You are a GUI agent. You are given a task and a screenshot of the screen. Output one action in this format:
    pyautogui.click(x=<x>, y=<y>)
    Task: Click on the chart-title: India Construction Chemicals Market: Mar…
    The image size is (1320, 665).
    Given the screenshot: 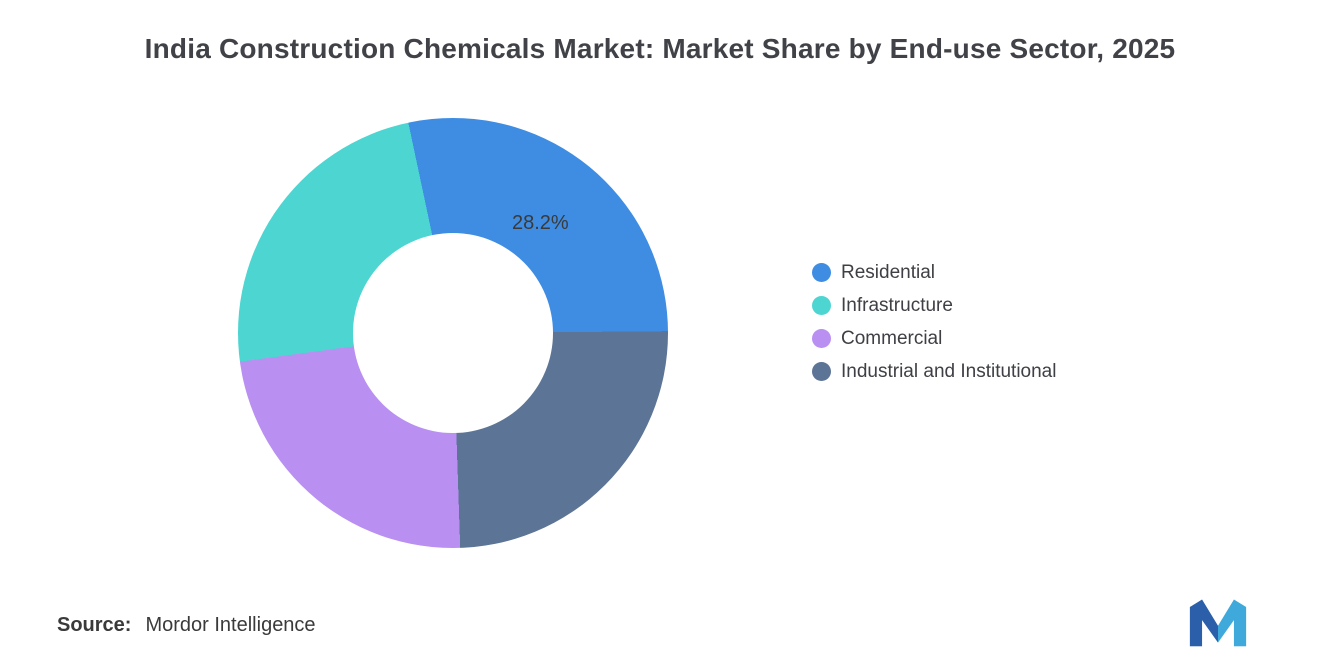 What is the action you would take?
    pyautogui.click(x=660, y=48)
    